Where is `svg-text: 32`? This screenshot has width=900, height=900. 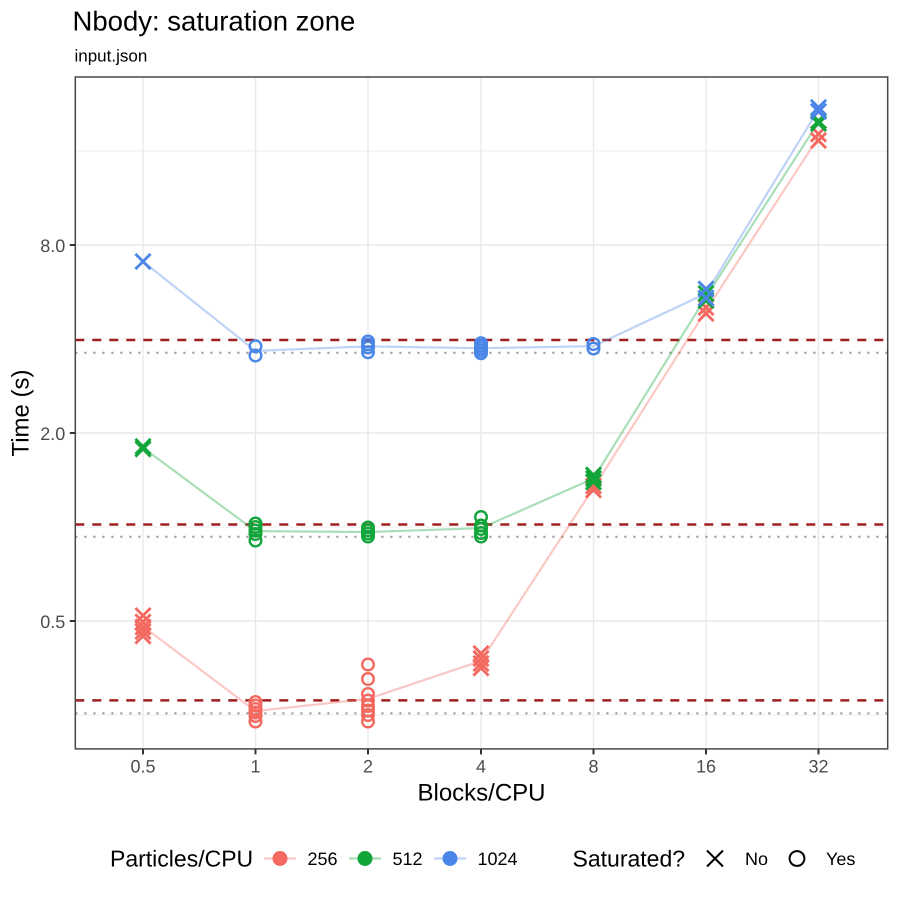 svg-text: 32 is located at coordinates (818, 767).